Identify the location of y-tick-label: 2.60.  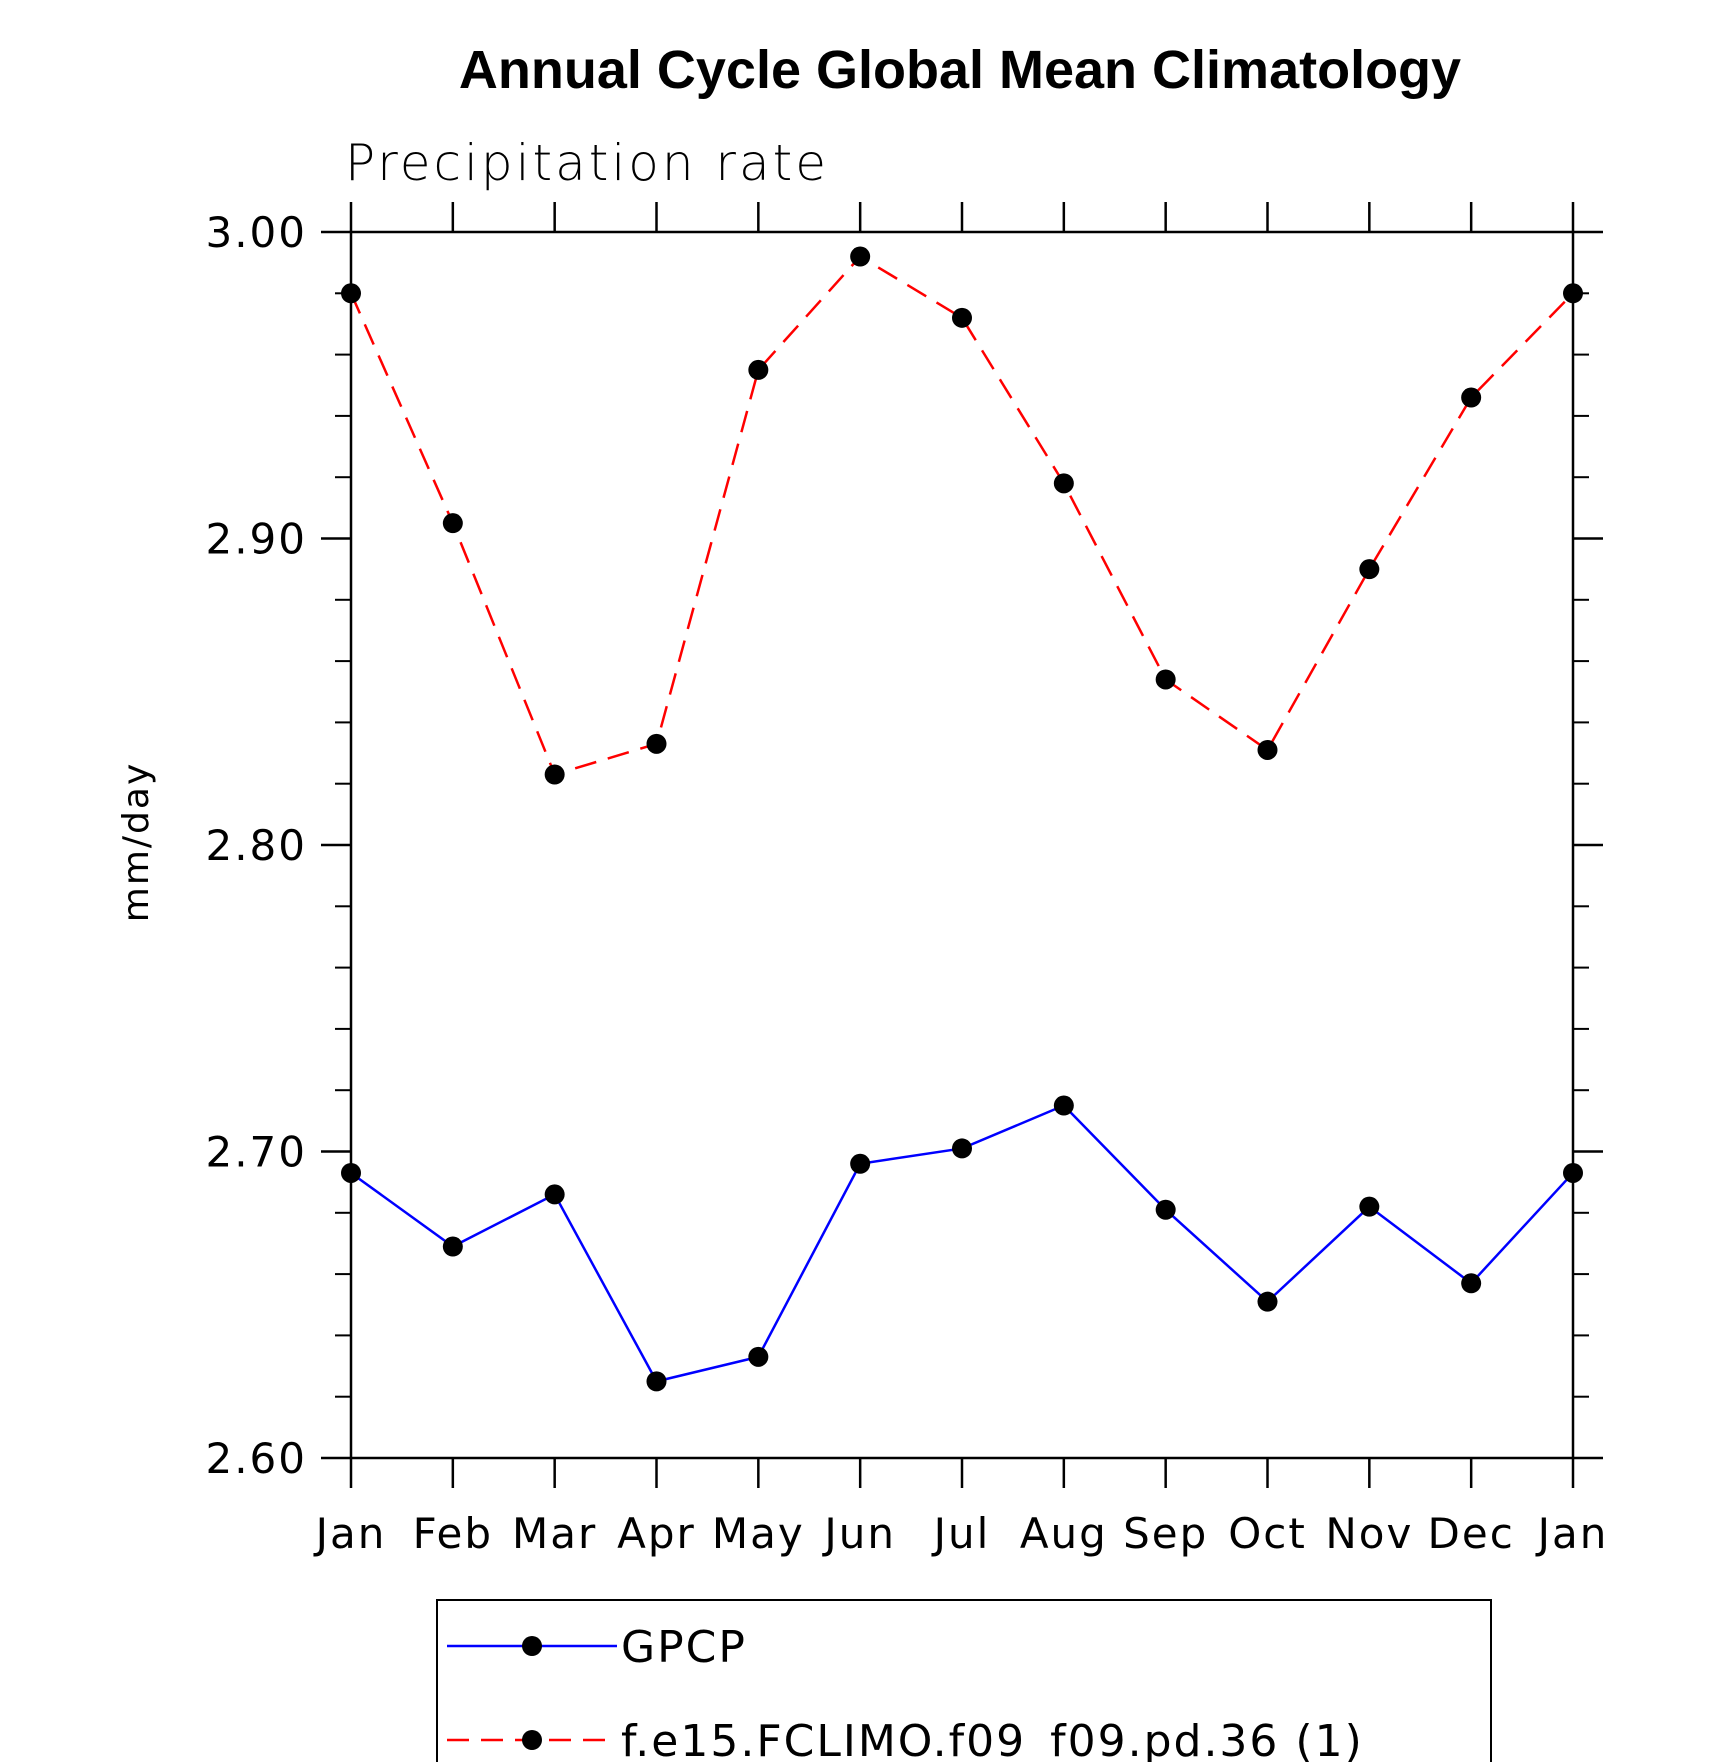
(256, 1458).